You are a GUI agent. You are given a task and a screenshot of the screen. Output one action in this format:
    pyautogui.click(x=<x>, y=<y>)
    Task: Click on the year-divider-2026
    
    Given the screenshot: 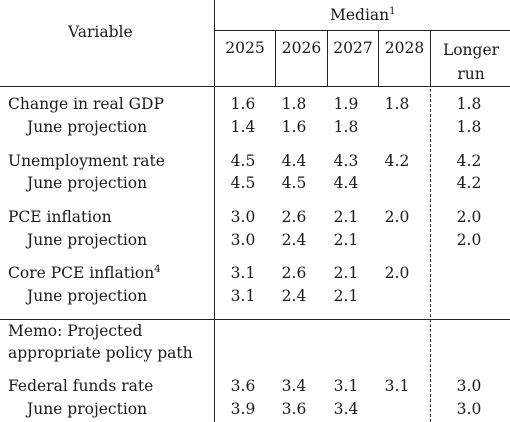 What is the action you would take?
    pyautogui.click(x=275, y=58)
    